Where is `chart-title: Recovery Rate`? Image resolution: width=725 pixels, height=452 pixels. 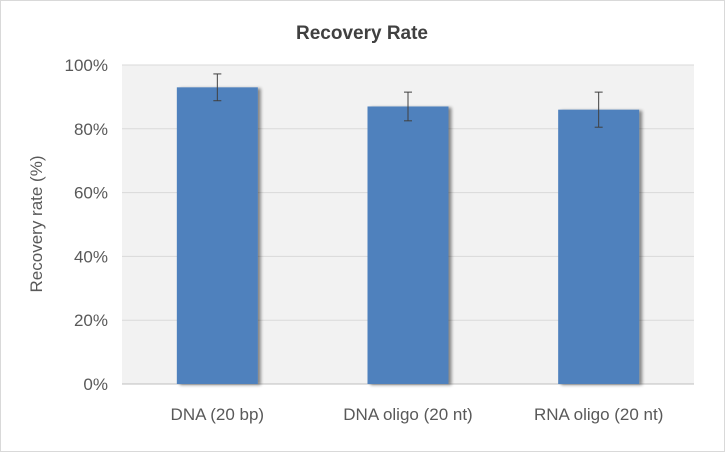
chart-title: Recovery Rate is located at coordinates (362, 33).